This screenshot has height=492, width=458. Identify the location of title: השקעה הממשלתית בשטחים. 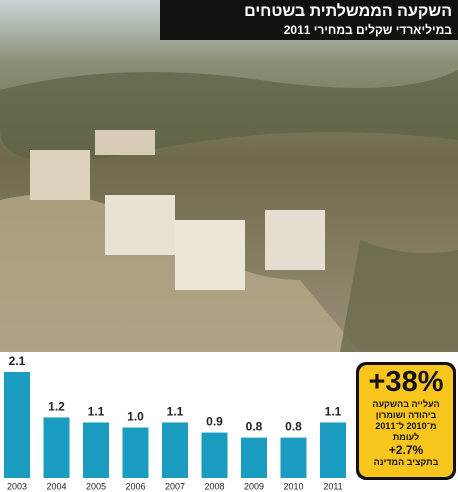
(348, 11).